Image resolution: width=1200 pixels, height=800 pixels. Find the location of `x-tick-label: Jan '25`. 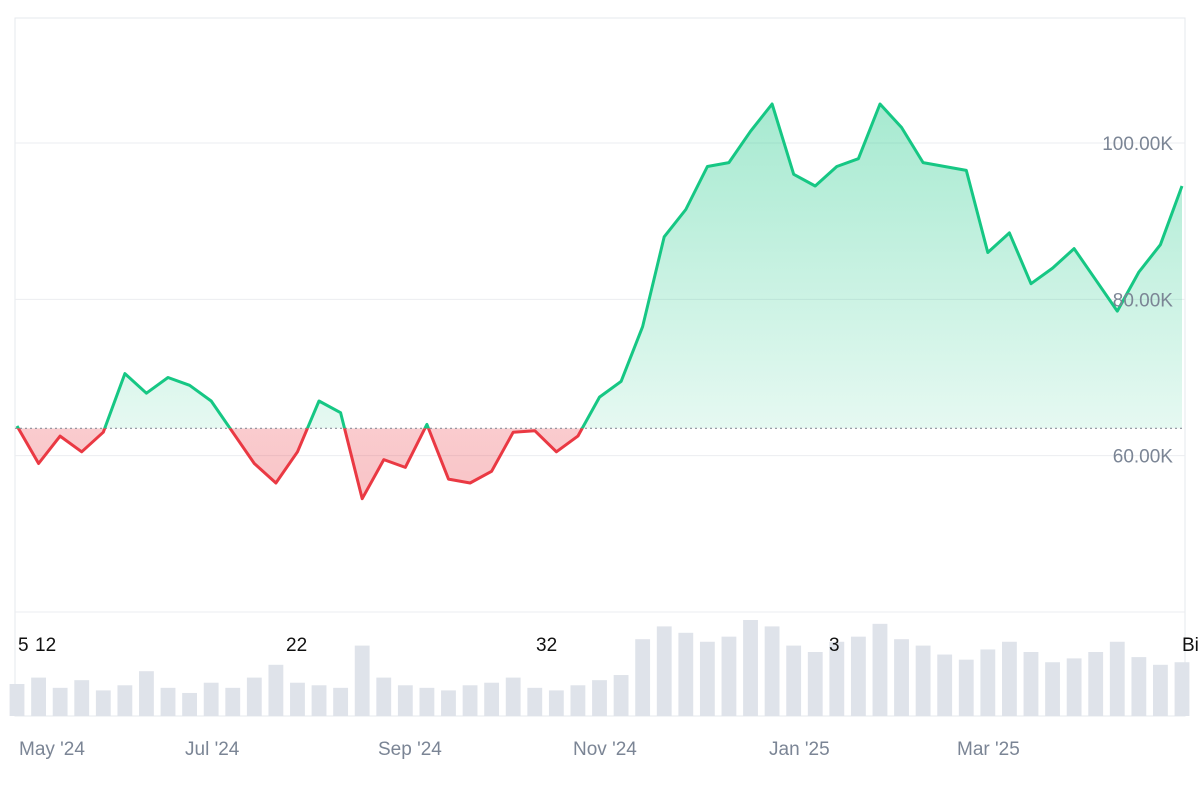

x-tick-label: Jan '25 is located at coordinates (799, 749).